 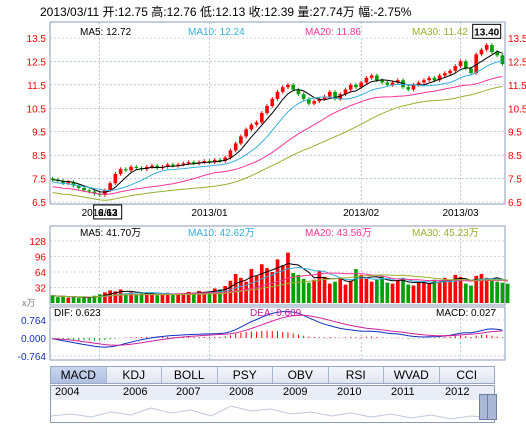 I want to click on macd-tick-label: 0.000, so click(x=33, y=339).